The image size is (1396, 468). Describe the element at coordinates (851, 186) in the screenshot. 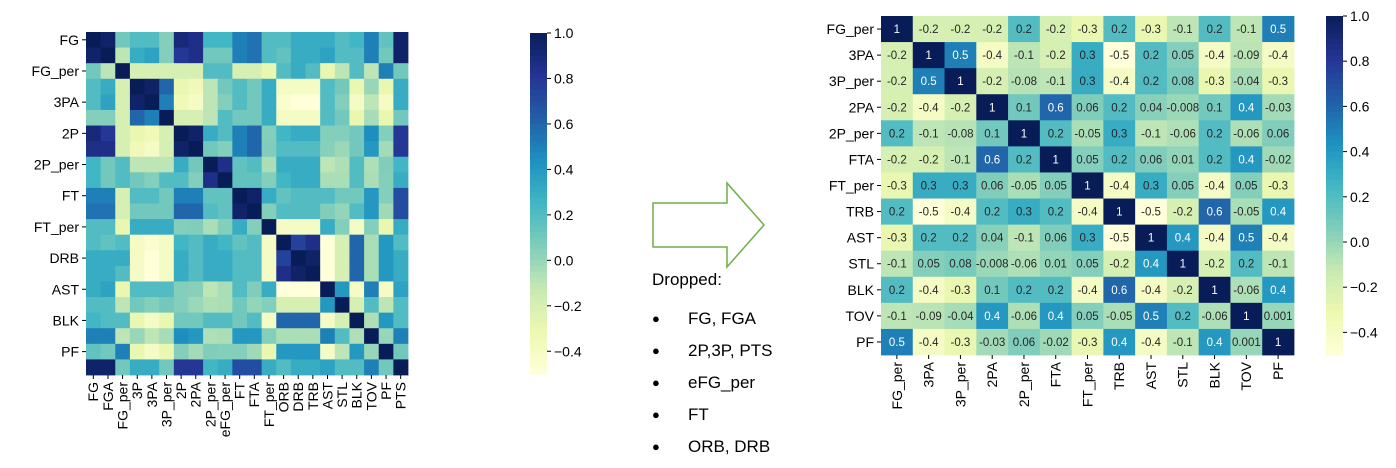

I see `row-label: FT_per` at that location.